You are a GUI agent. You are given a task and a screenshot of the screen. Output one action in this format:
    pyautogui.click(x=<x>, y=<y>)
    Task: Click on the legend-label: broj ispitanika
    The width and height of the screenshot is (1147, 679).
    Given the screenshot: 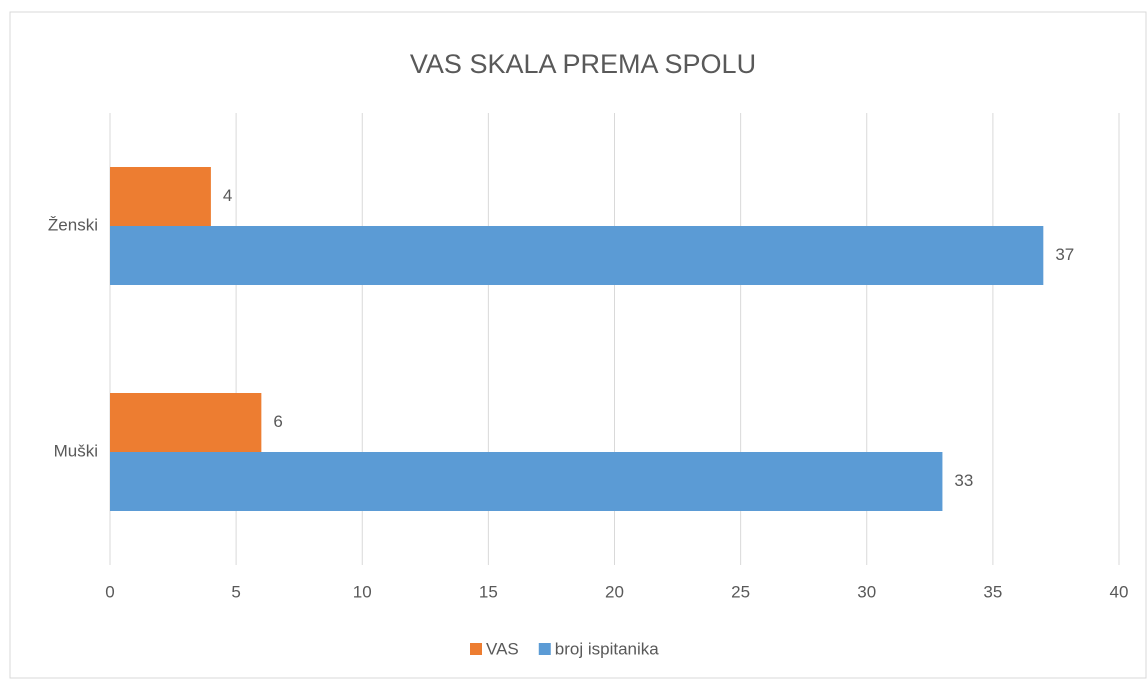 What is the action you would take?
    pyautogui.click(x=607, y=648)
    